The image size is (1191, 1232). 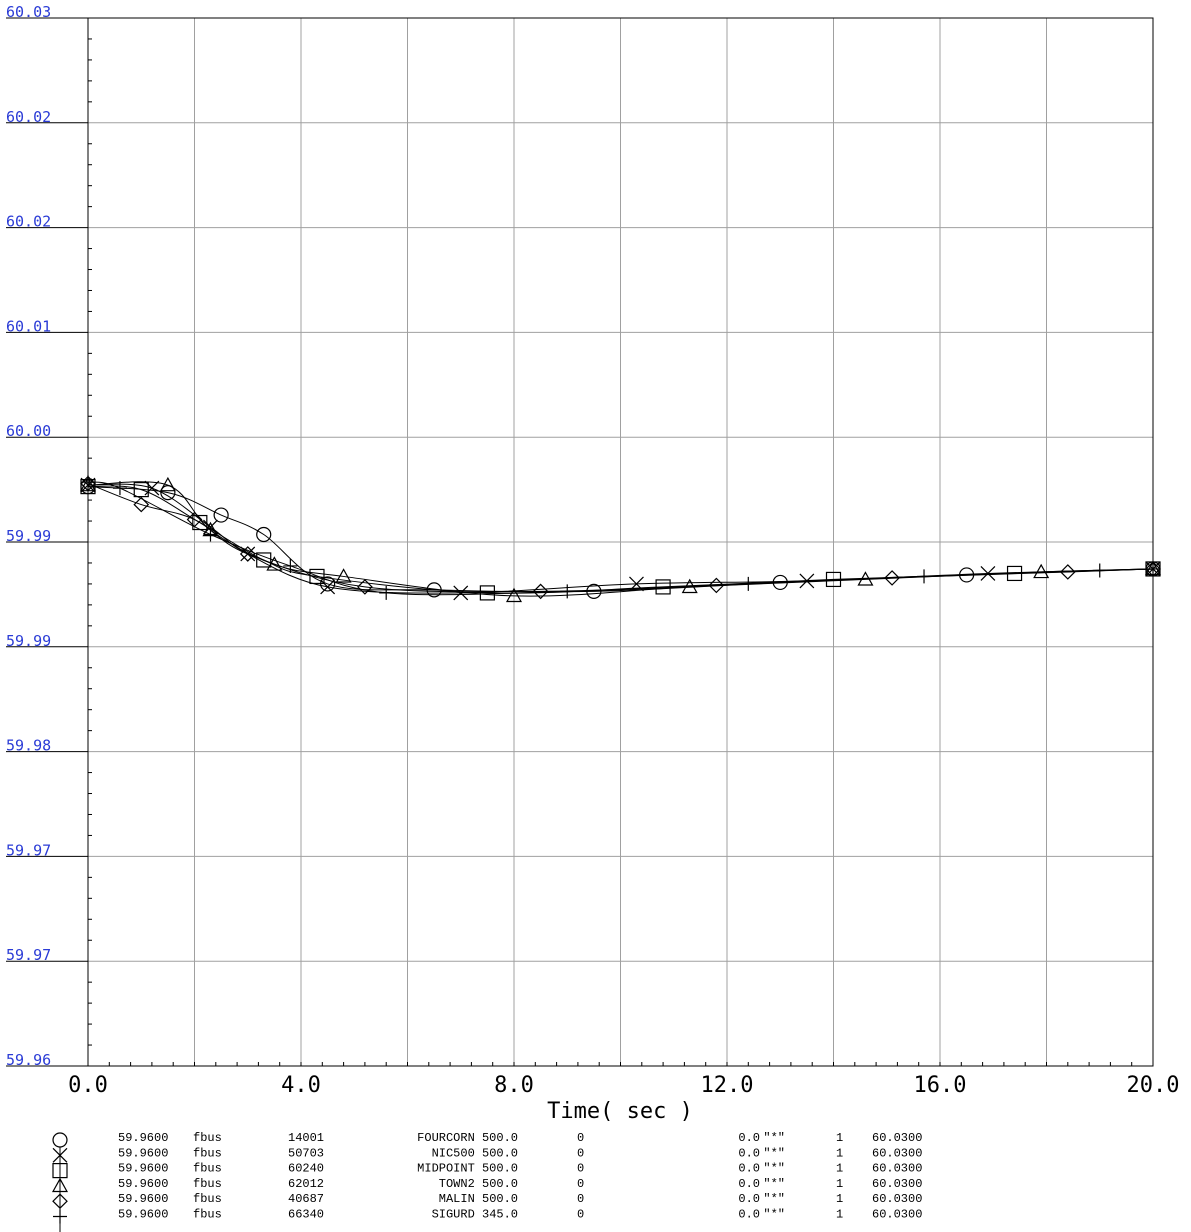 What do you see at coordinates (306, 1169) in the screenshot?
I see `legend-bus: 60240` at bounding box center [306, 1169].